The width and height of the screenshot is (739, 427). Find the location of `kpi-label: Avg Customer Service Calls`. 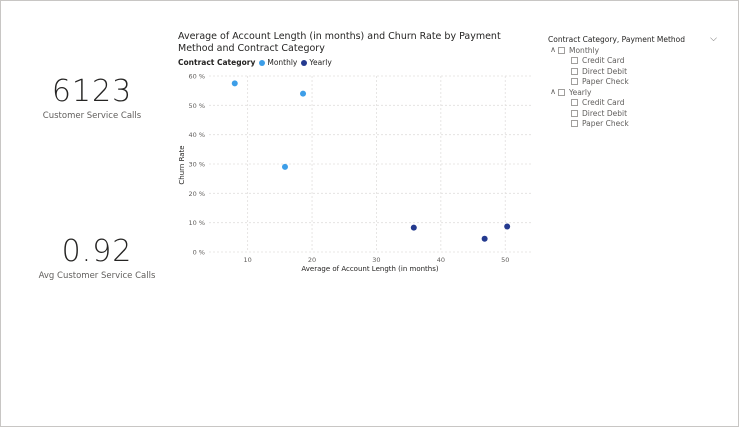

kpi-label: Avg Customer Service Calls is located at coordinates (97, 276).